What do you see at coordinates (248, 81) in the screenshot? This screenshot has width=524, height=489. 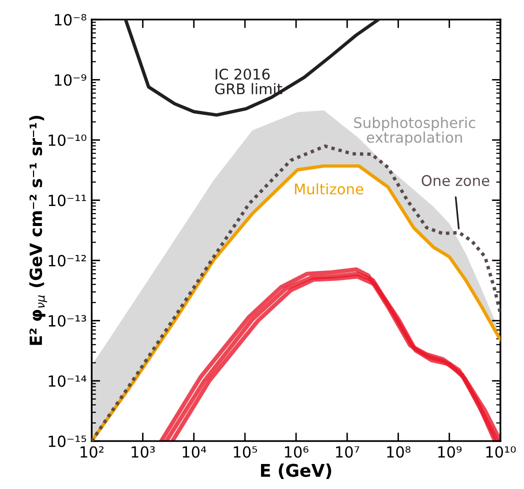 I see `series-label: IC 2016 GRB limit` at bounding box center [248, 81].